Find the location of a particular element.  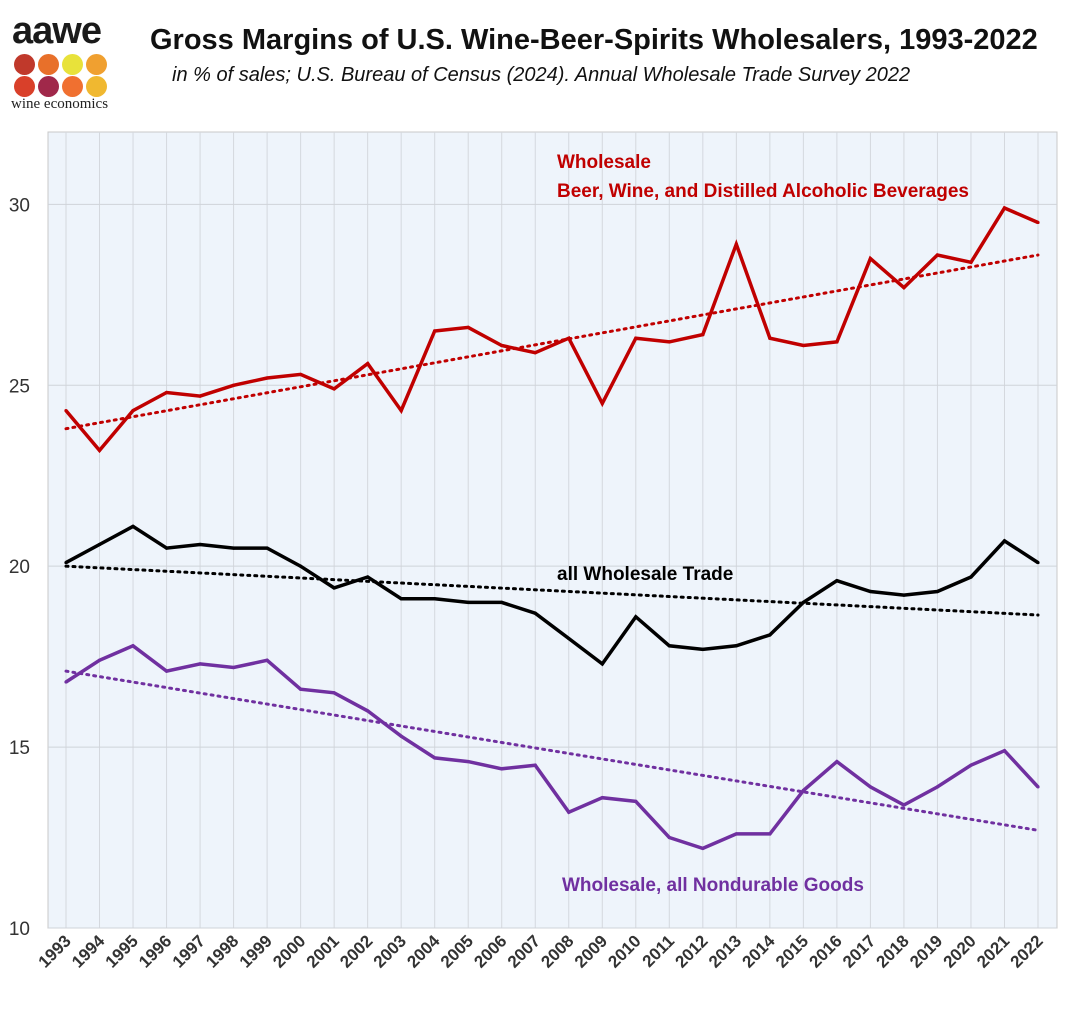

y-tick-label: 25 is located at coordinates (19, 386).